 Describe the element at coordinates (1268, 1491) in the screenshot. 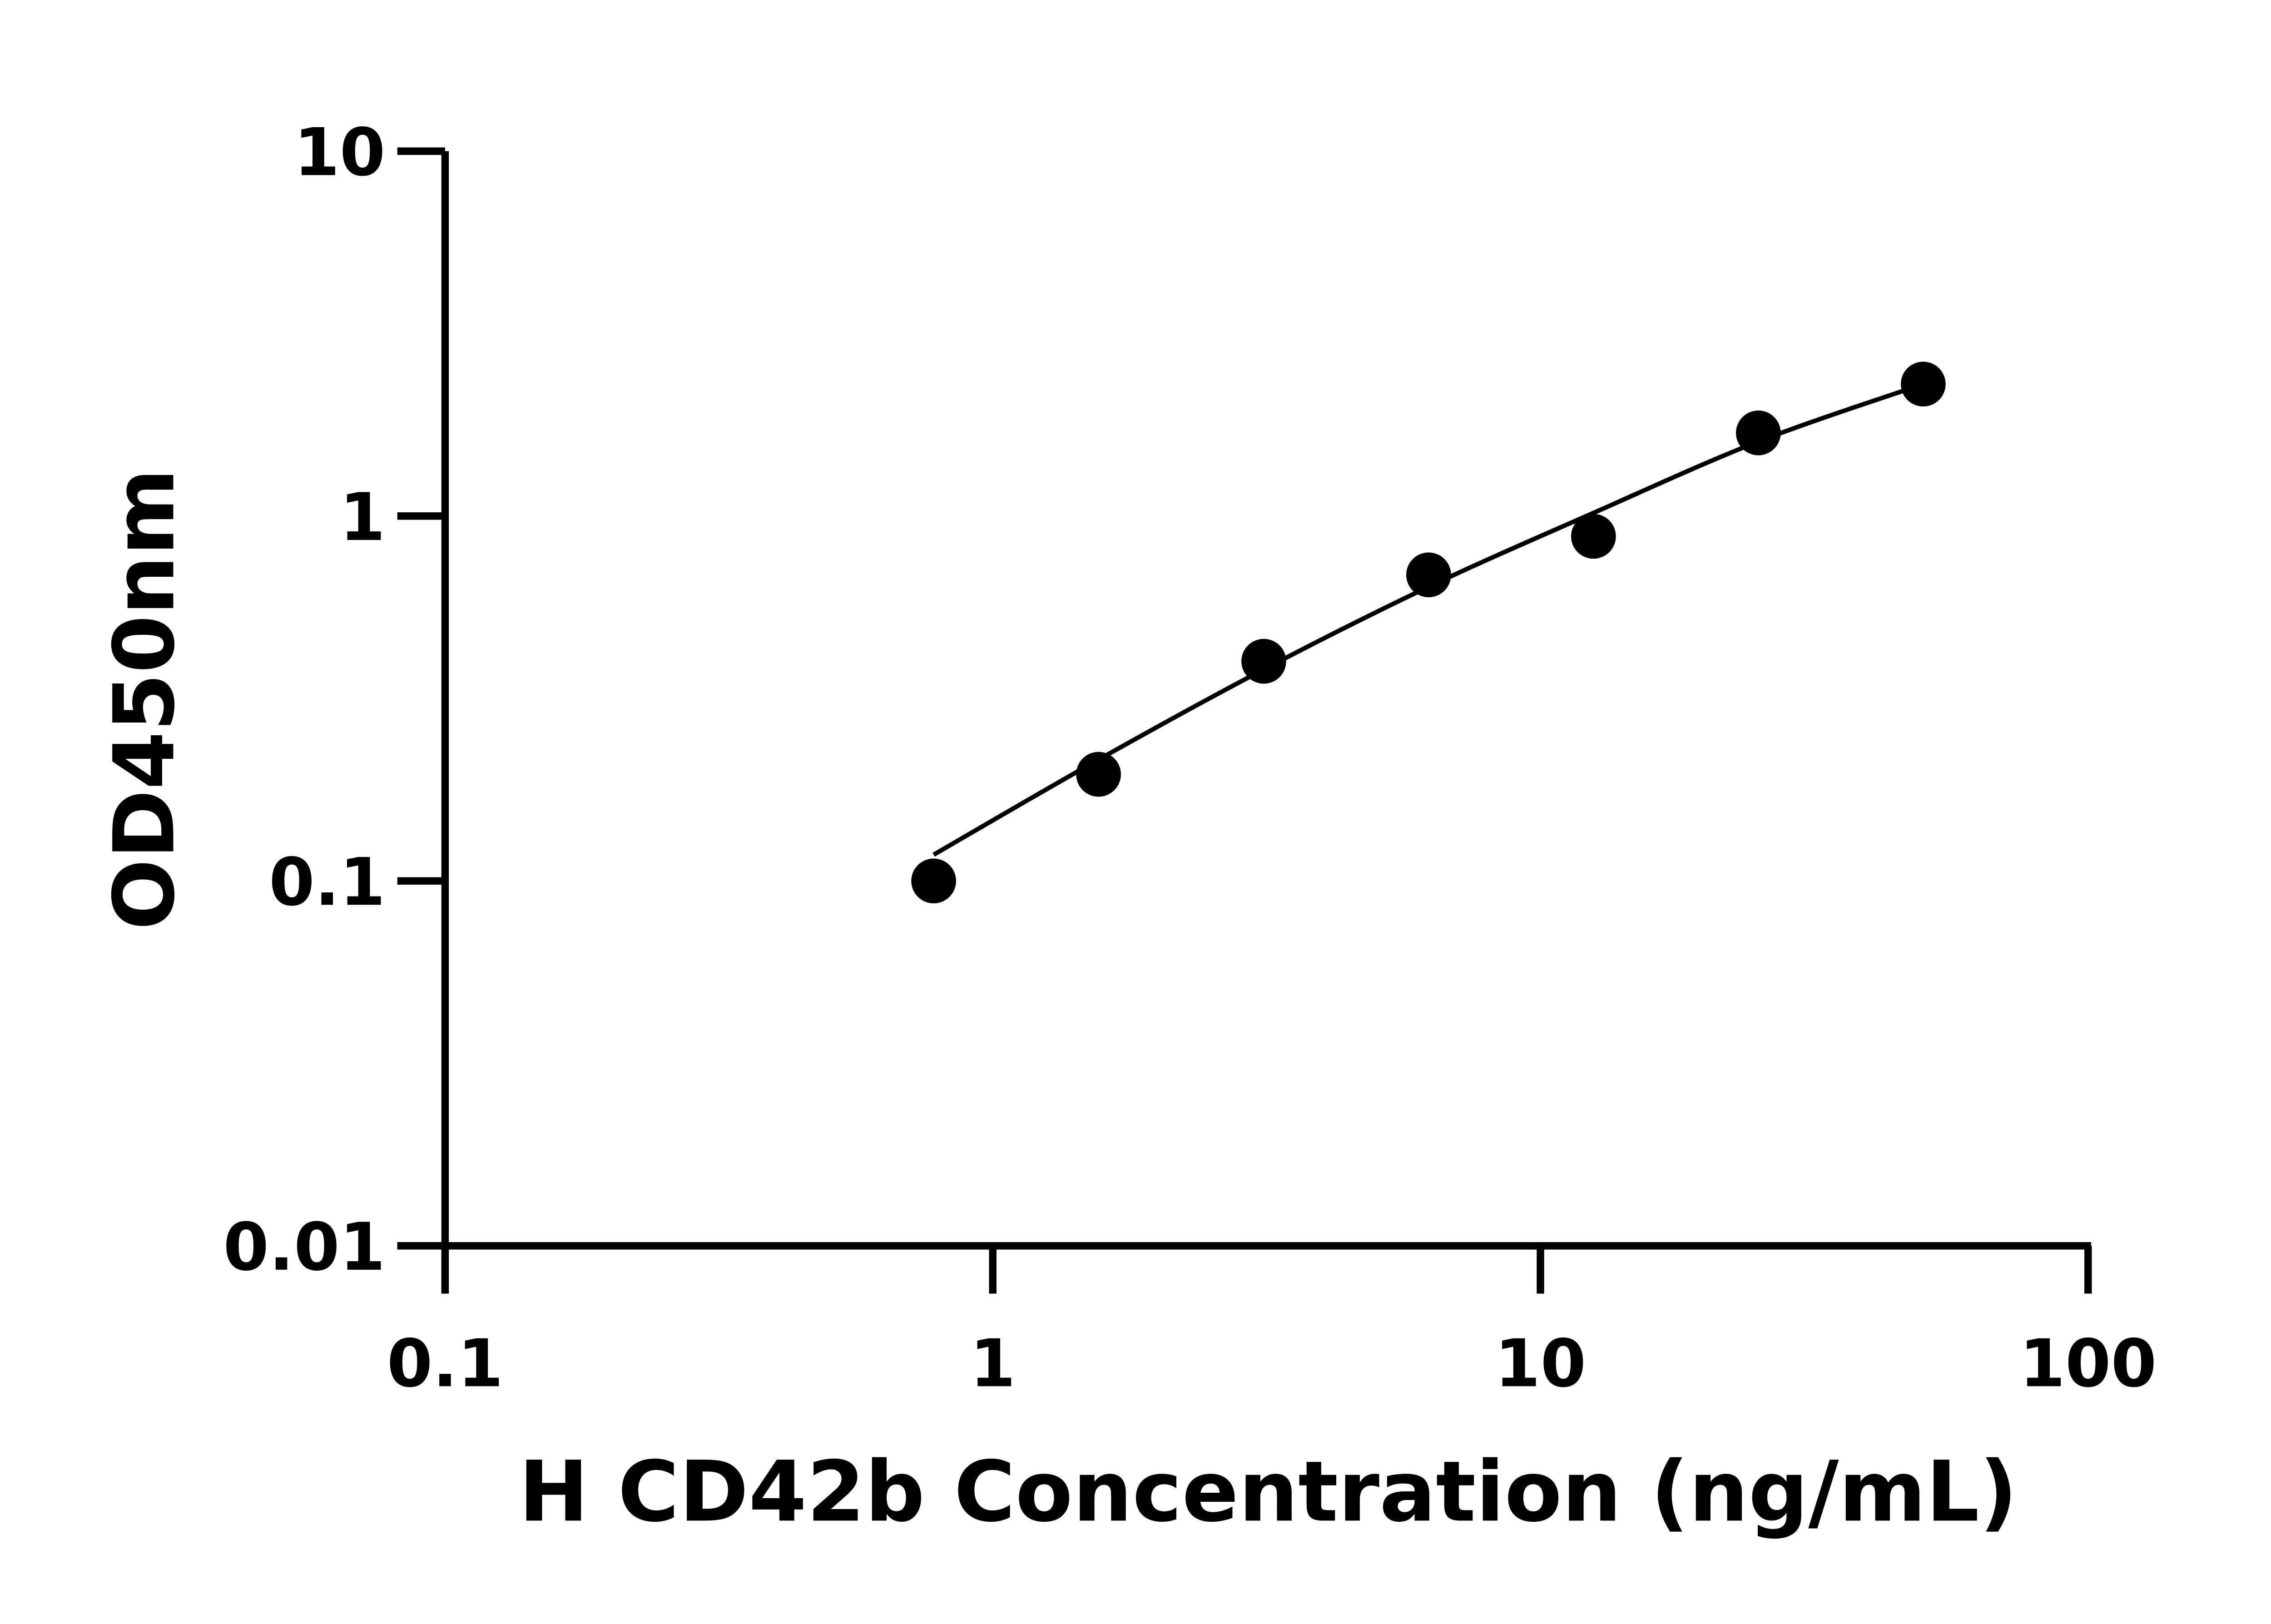

I see `x-axis-label: H CD42b Concentration (ng/mL)` at that location.